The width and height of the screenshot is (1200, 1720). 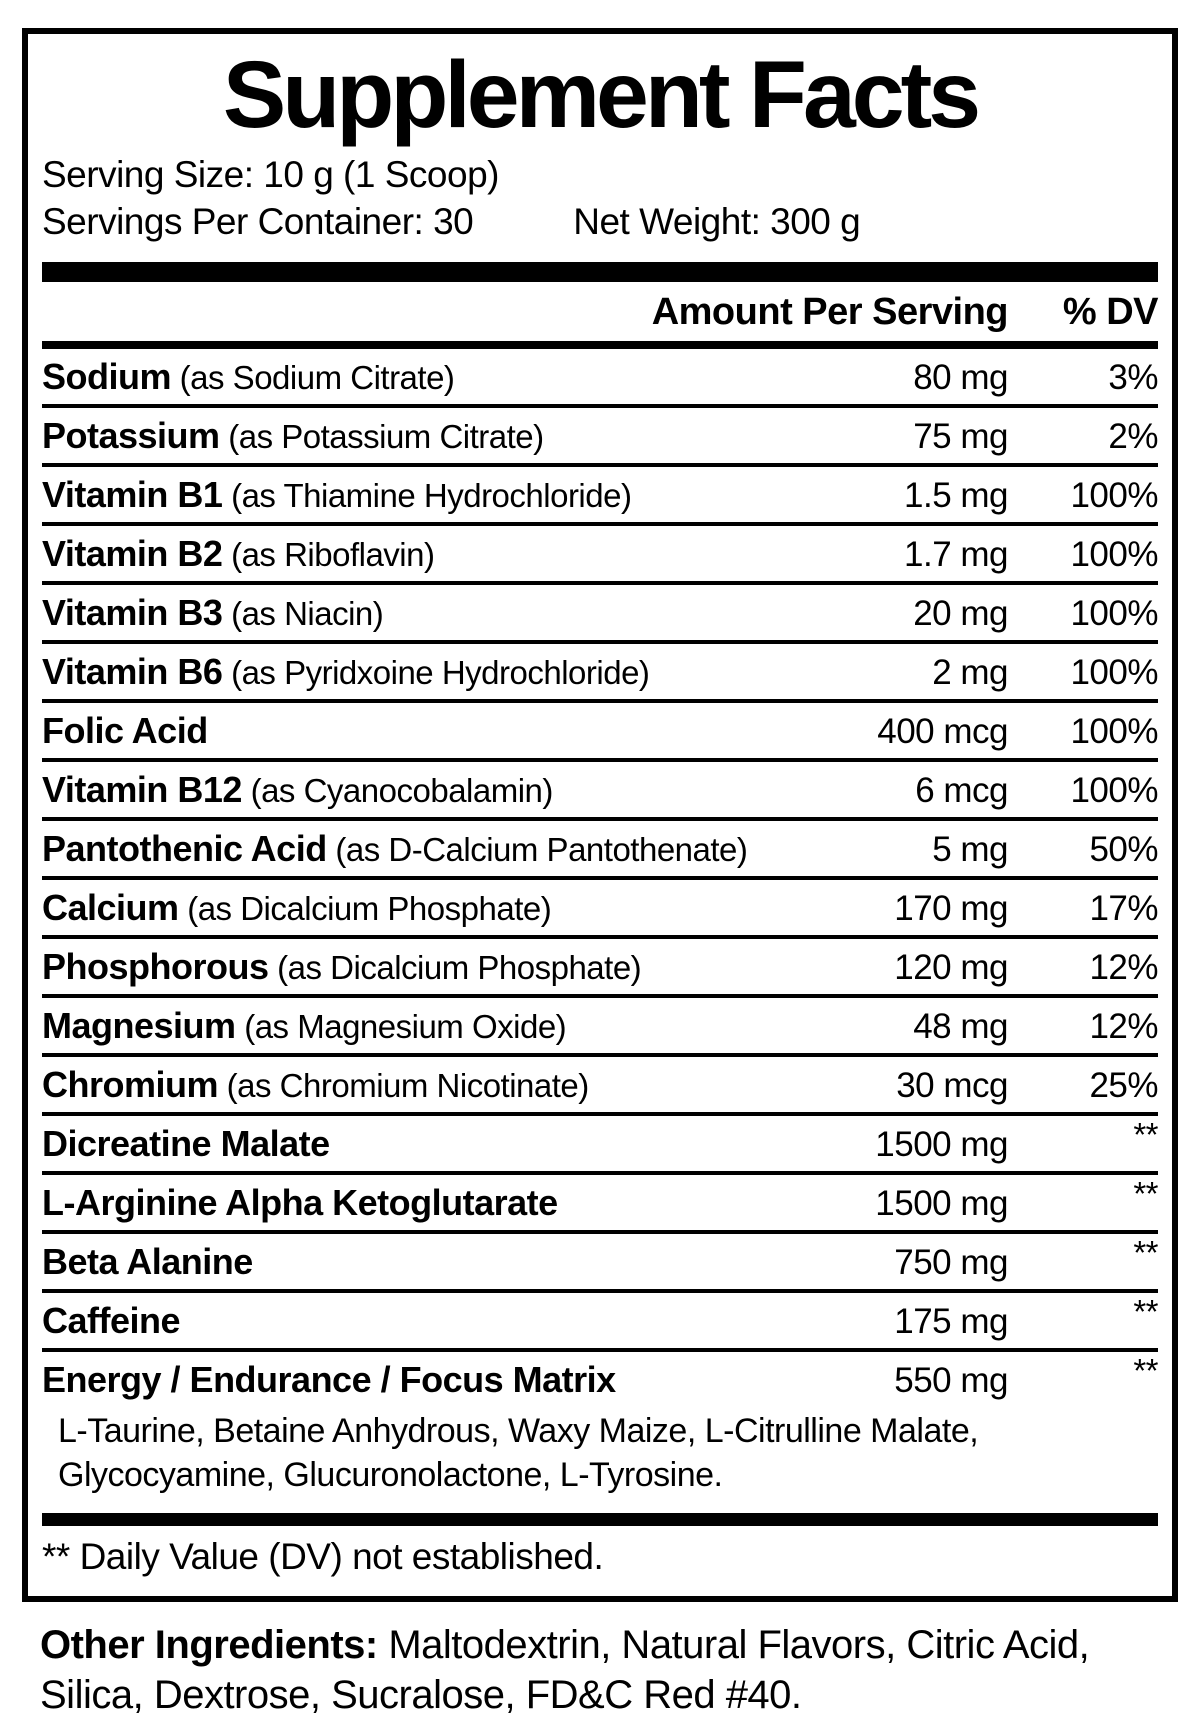 I want to click on nutrient-name: Caffeine, so click(x=111, y=1320).